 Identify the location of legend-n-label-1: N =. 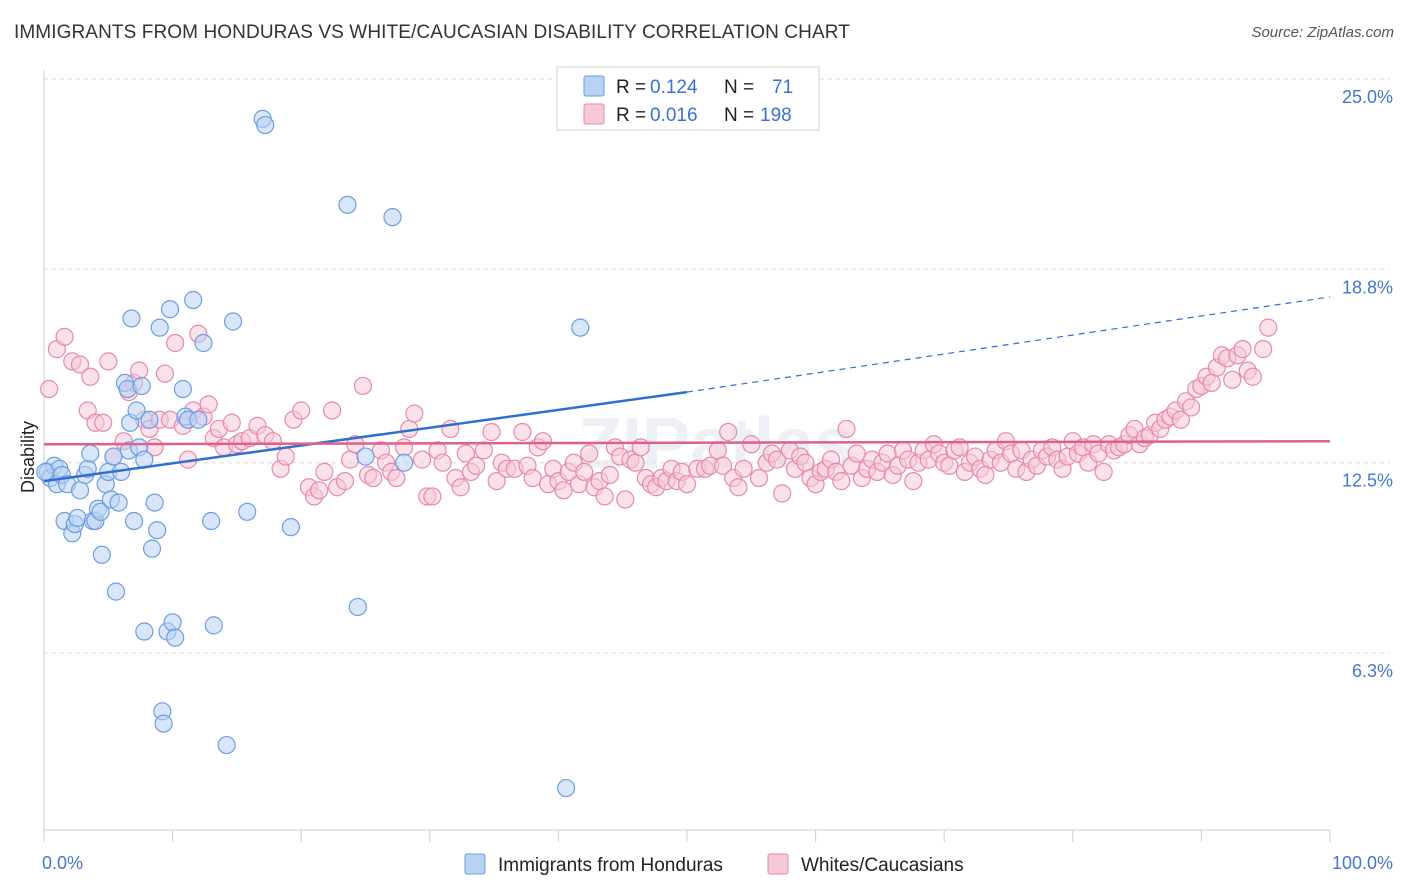
(739, 115).